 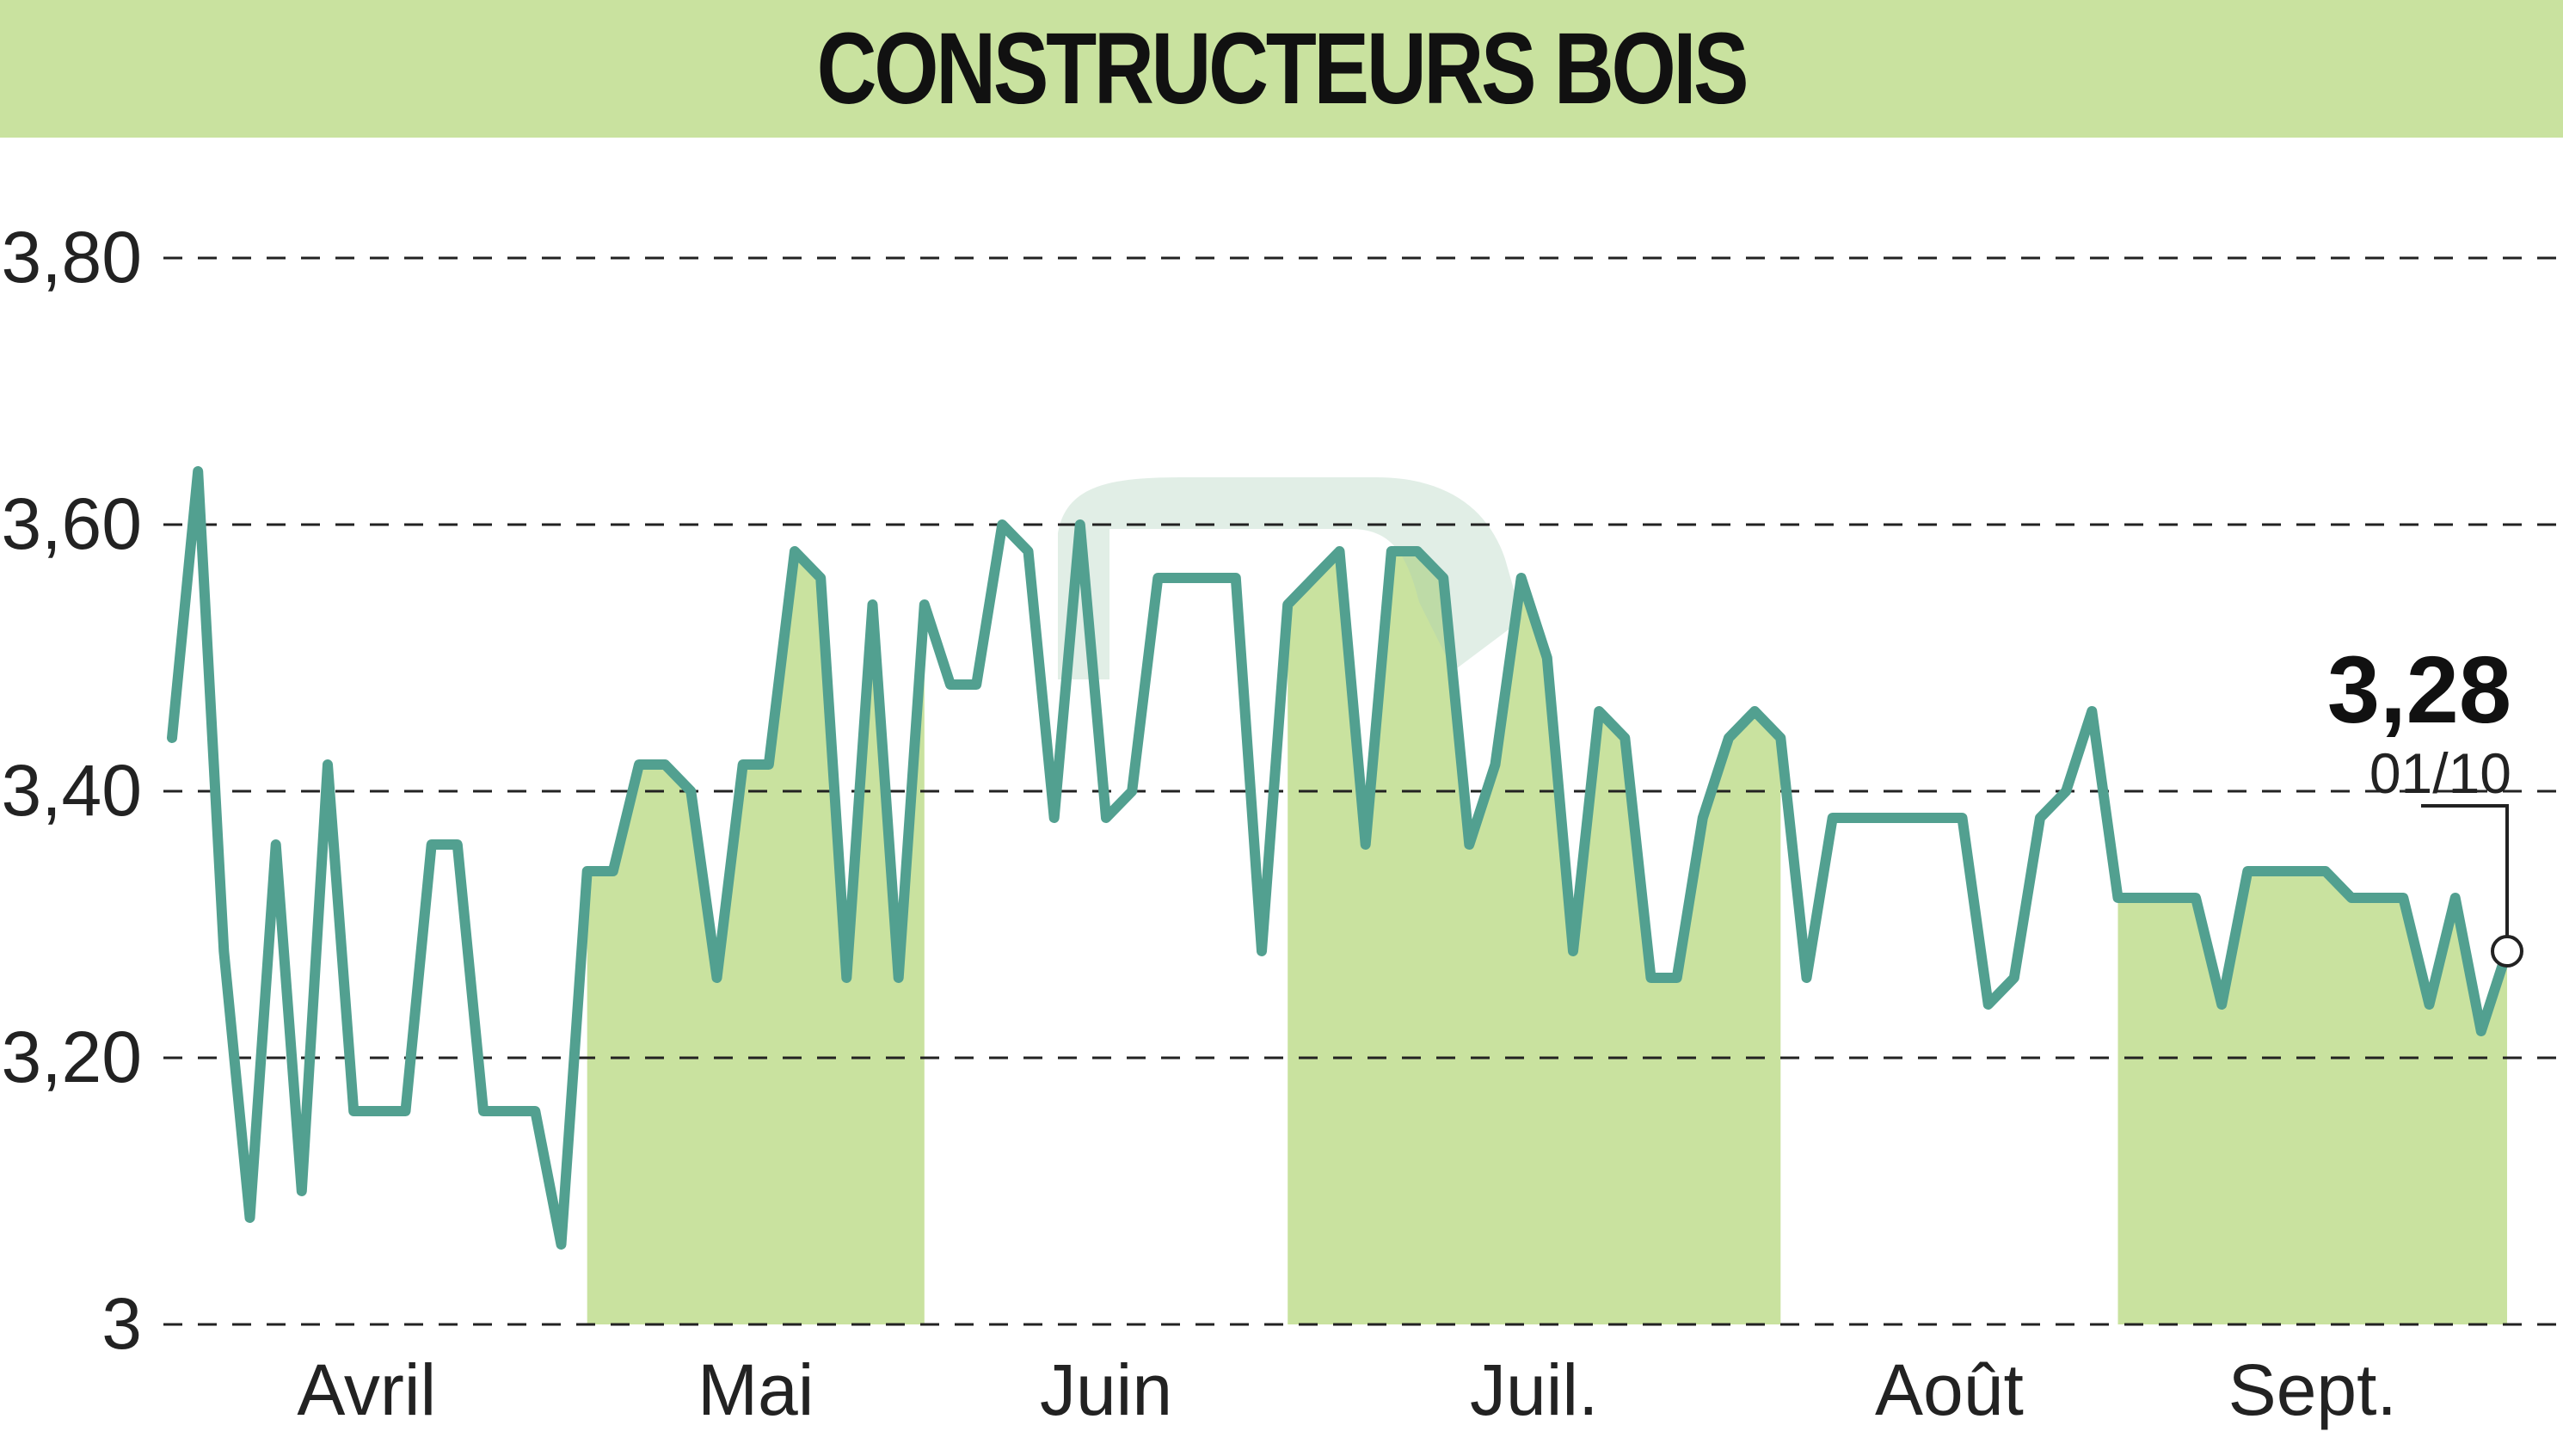 I want to click on y-tick-label: 3,20, so click(x=72, y=1057).